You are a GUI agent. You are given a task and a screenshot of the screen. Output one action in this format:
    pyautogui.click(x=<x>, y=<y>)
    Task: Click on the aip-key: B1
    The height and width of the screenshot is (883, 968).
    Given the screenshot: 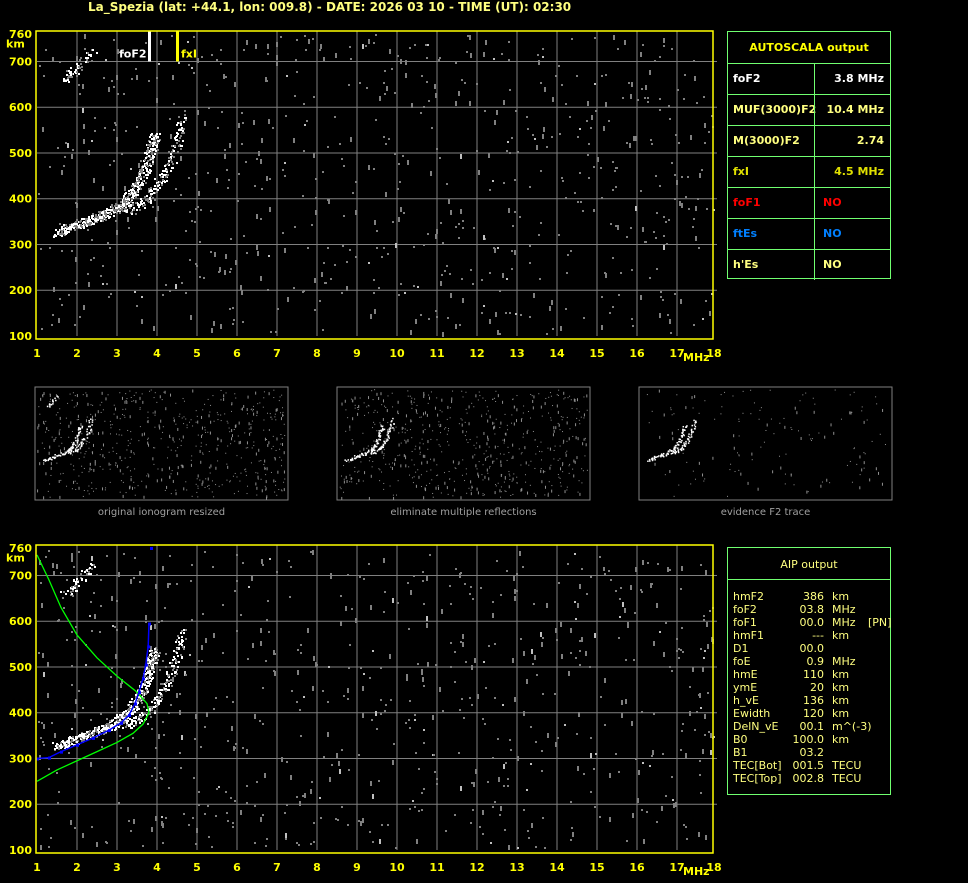 What is the action you would take?
    pyautogui.click(x=740, y=752)
    